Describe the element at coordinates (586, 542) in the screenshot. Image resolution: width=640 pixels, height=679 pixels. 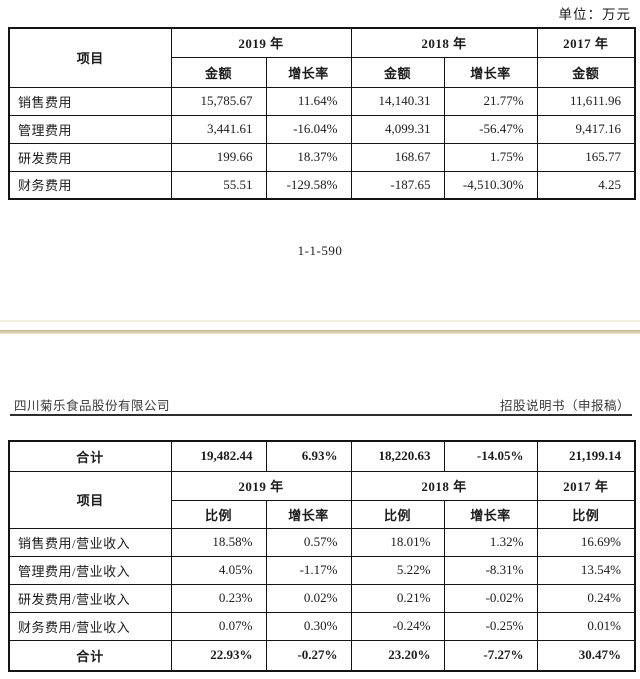
I see `cell: 16.69%` at that location.